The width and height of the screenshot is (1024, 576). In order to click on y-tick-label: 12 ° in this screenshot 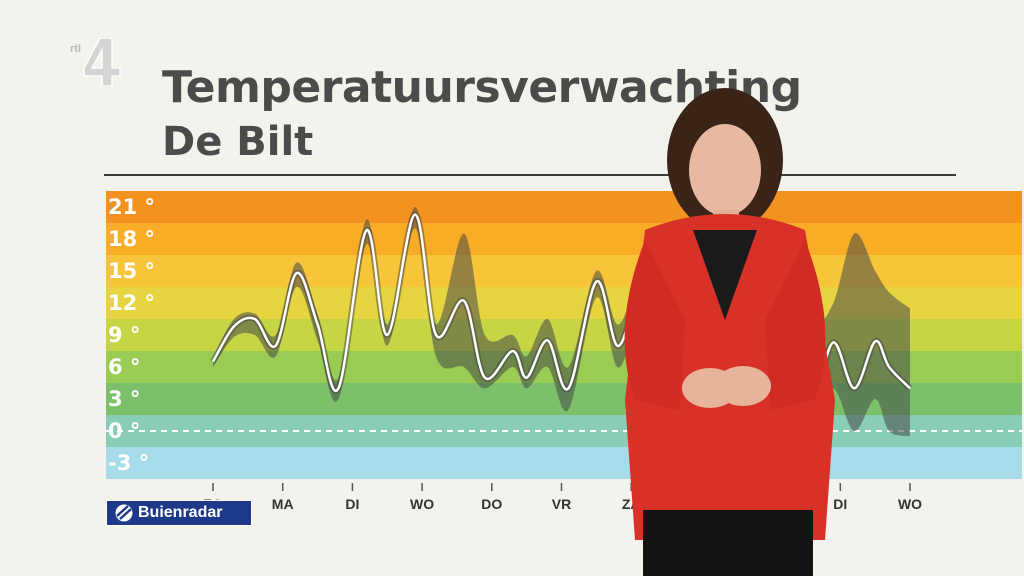, I will do `click(132, 303)`.